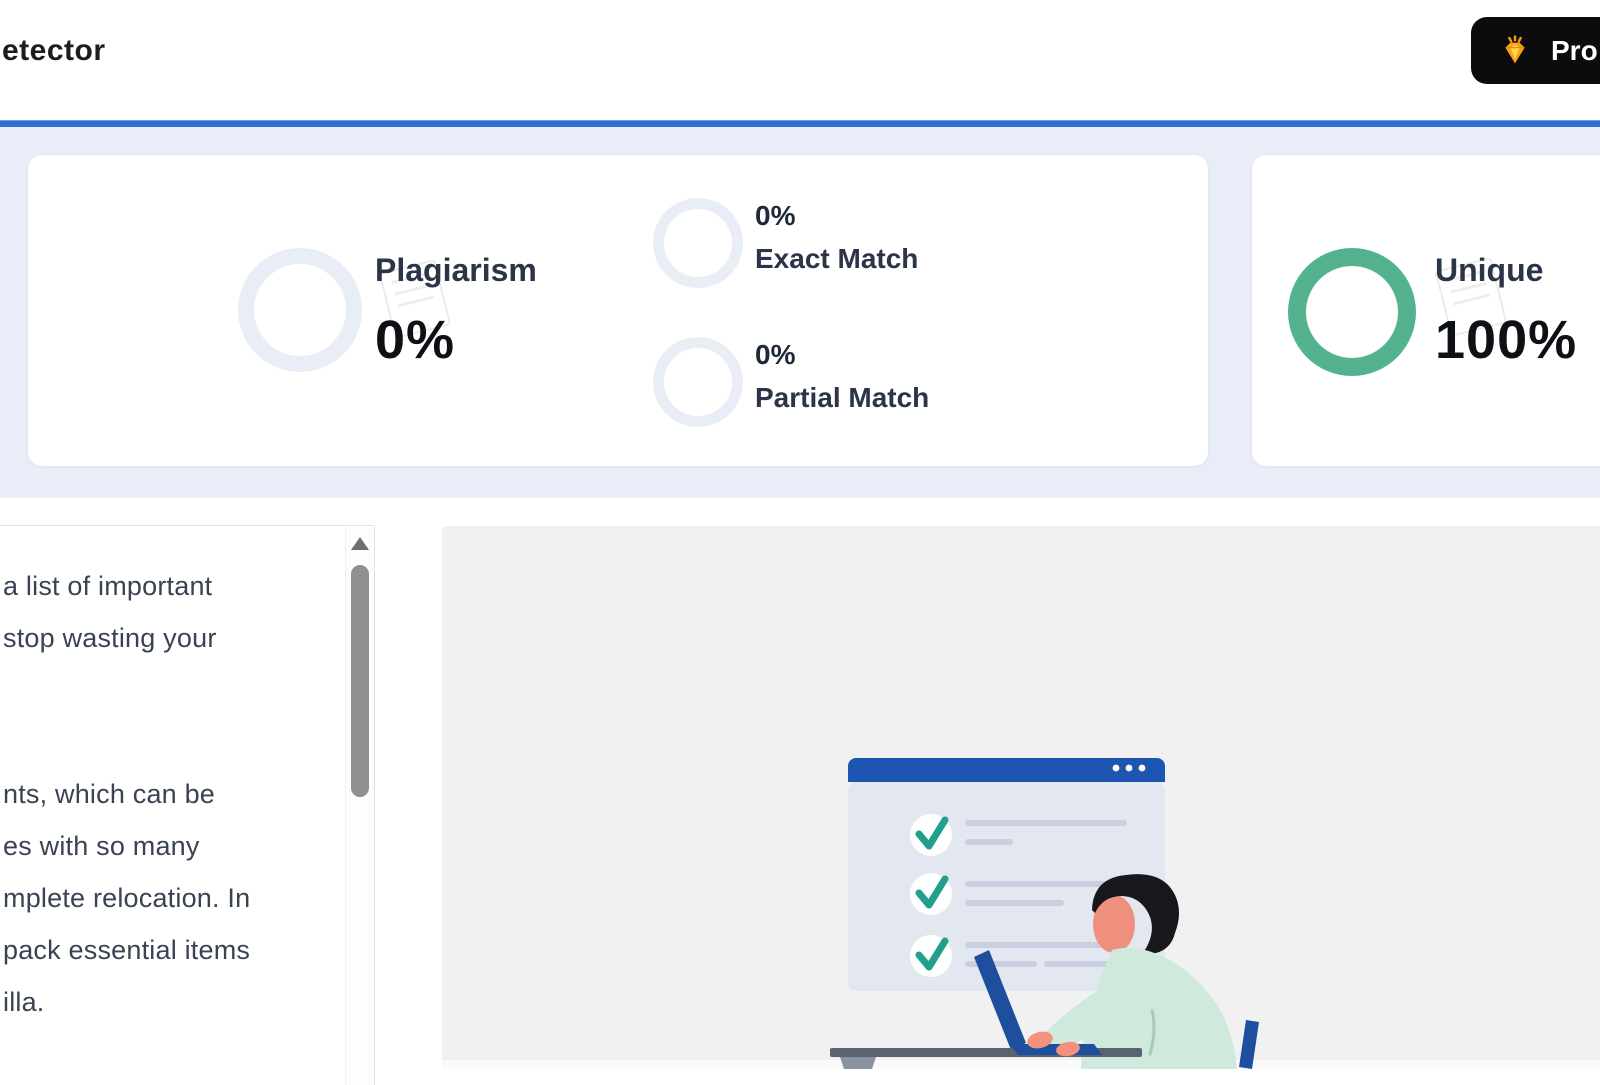 The width and height of the screenshot is (1600, 1085). Describe the element at coordinates (101, 846) in the screenshot. I see `text-line: es with so many` at that location.